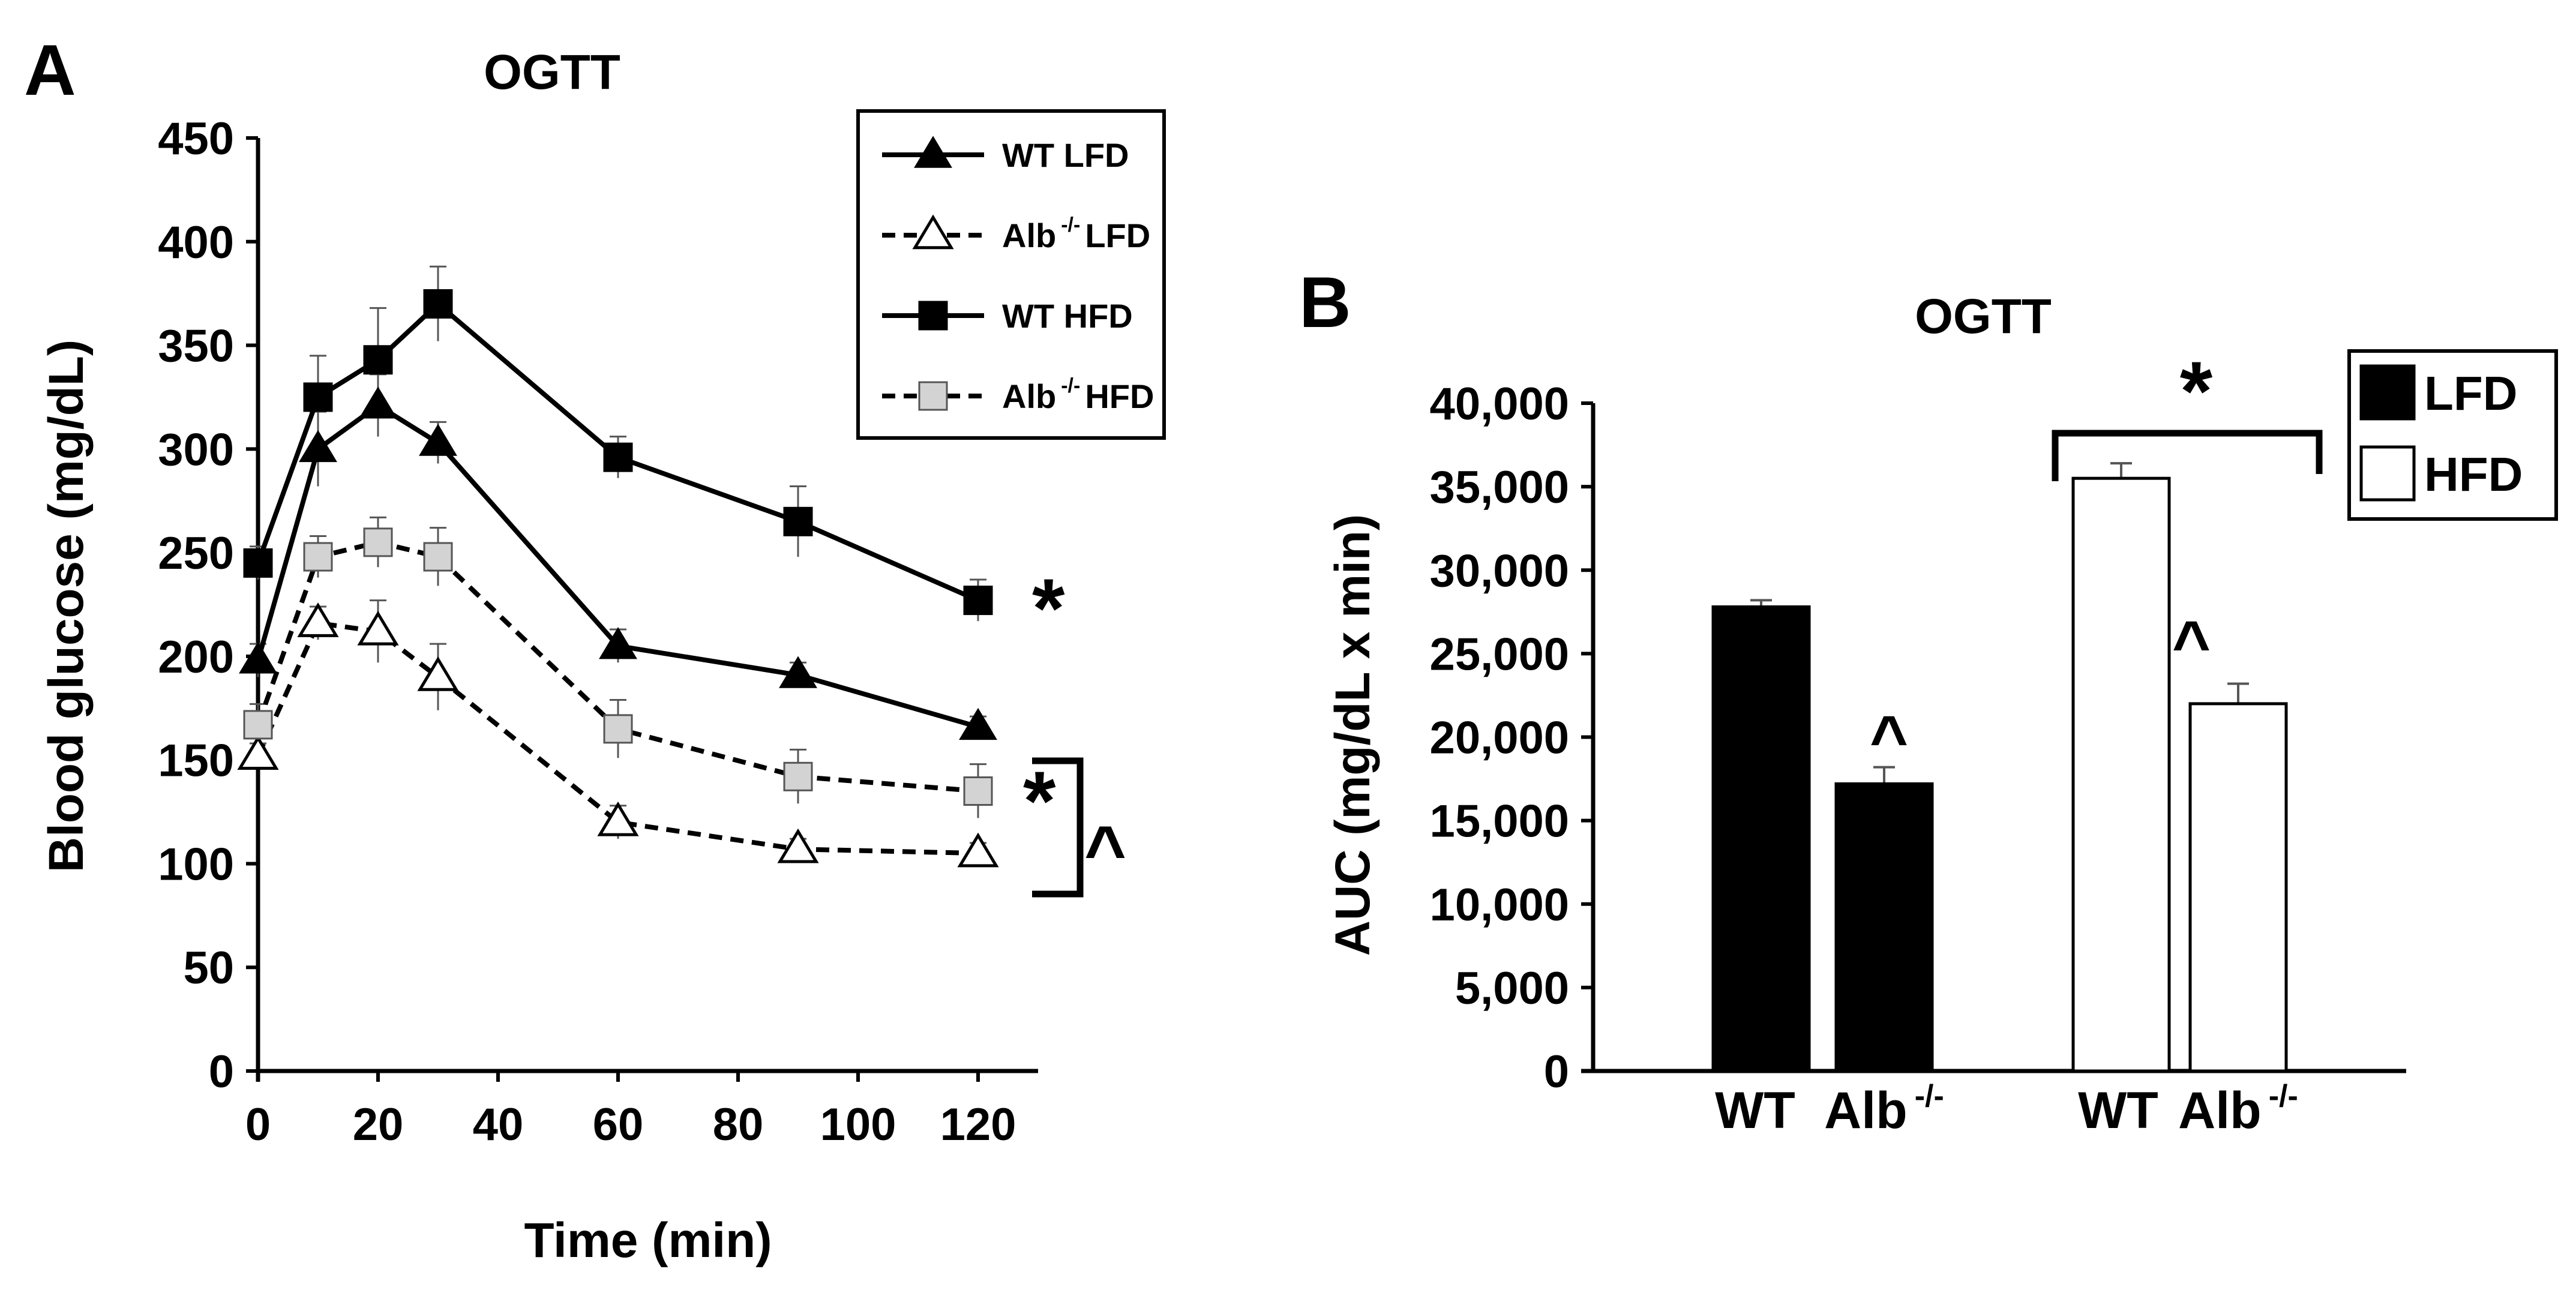 The width and height of the screenshot is (2576, 1293). What do you see at coordinates (1499, 405) in the screenshot?
I see `panel-b-y-tick-label: 40,000` at bounding box center [1499, 405].